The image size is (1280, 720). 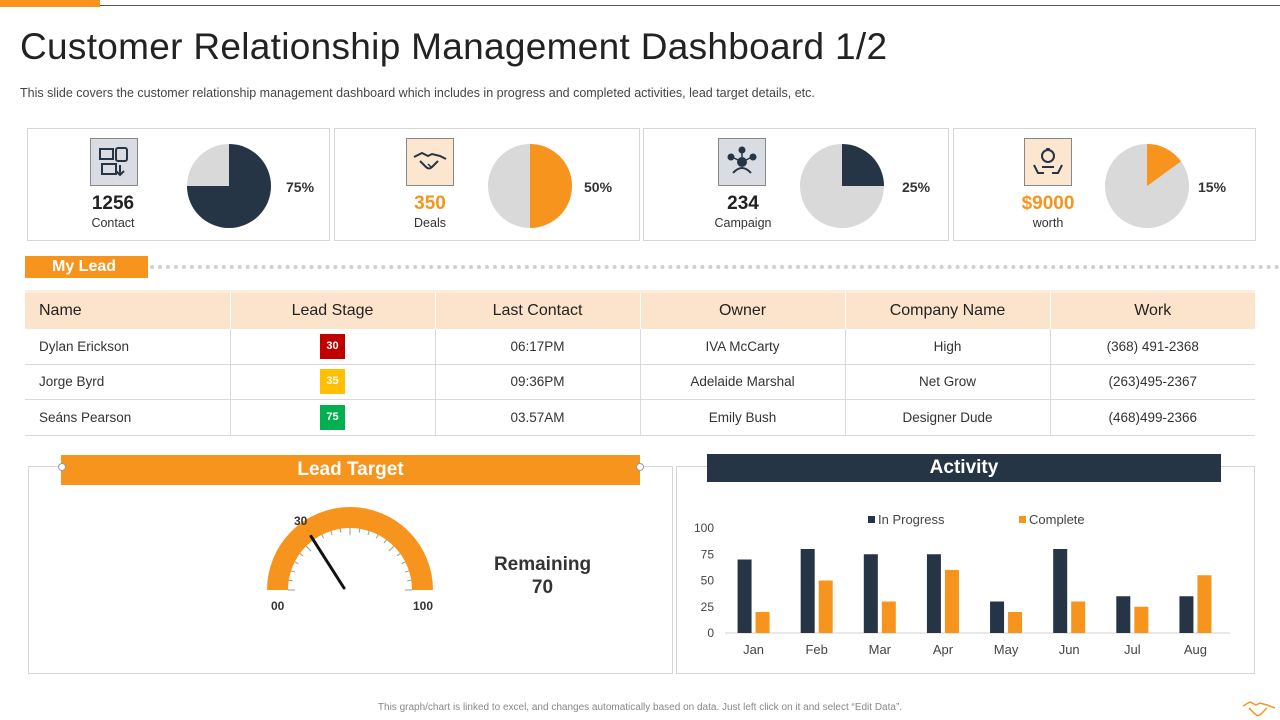 What do you see at coordinates (753, 649) in the screenshot?
I see `x-tick-label: Jan` at bounding box center [753, 649].